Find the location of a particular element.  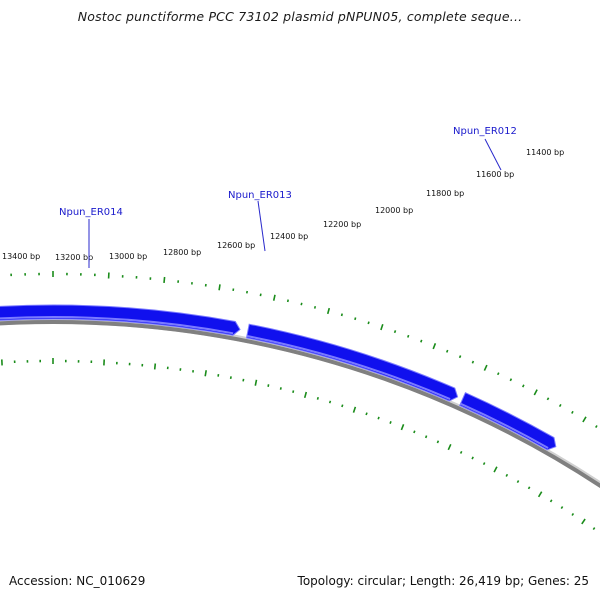

bp-label: 13400 bp is located at coordinates (21, 256).